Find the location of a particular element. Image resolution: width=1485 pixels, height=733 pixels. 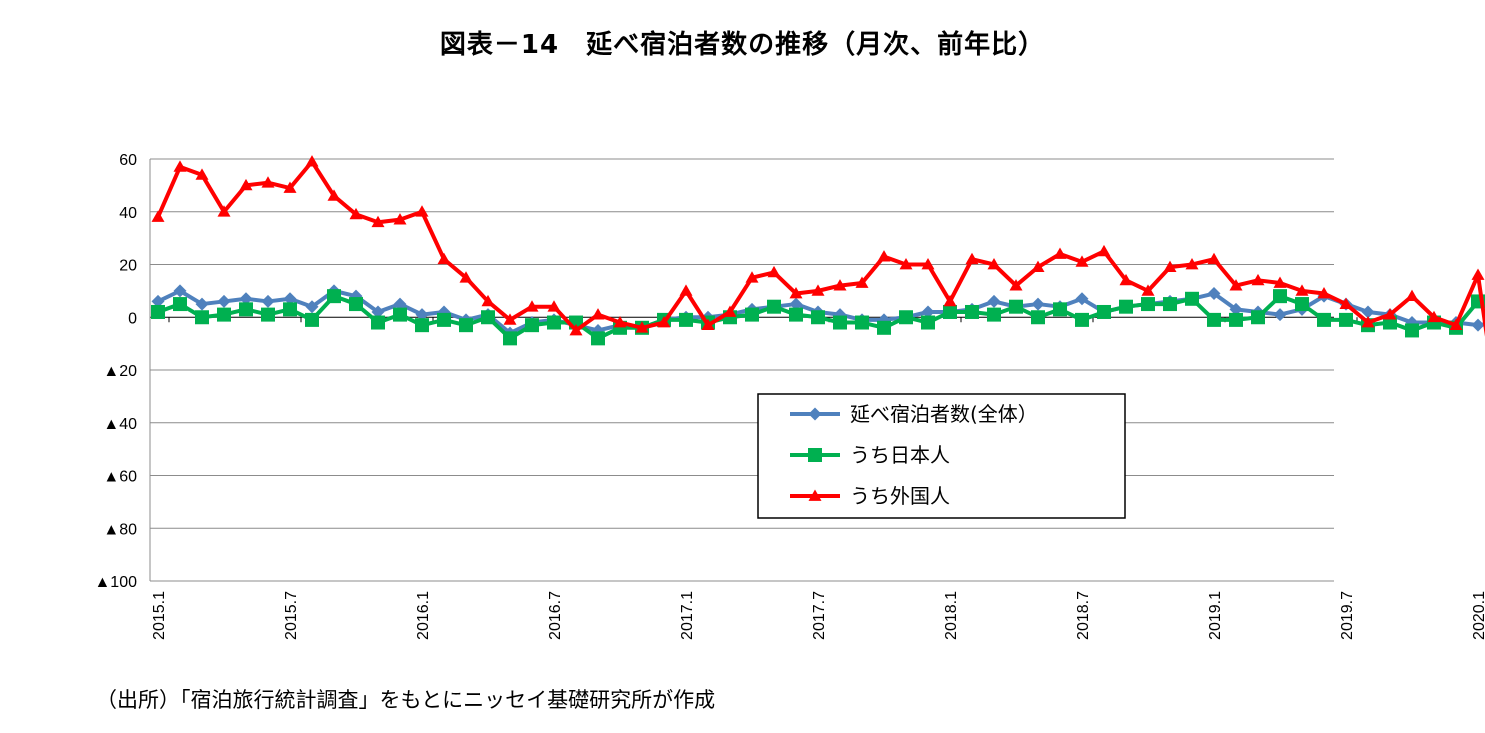

y-tick-label: ▲80 is located at coordinates (120, 529).